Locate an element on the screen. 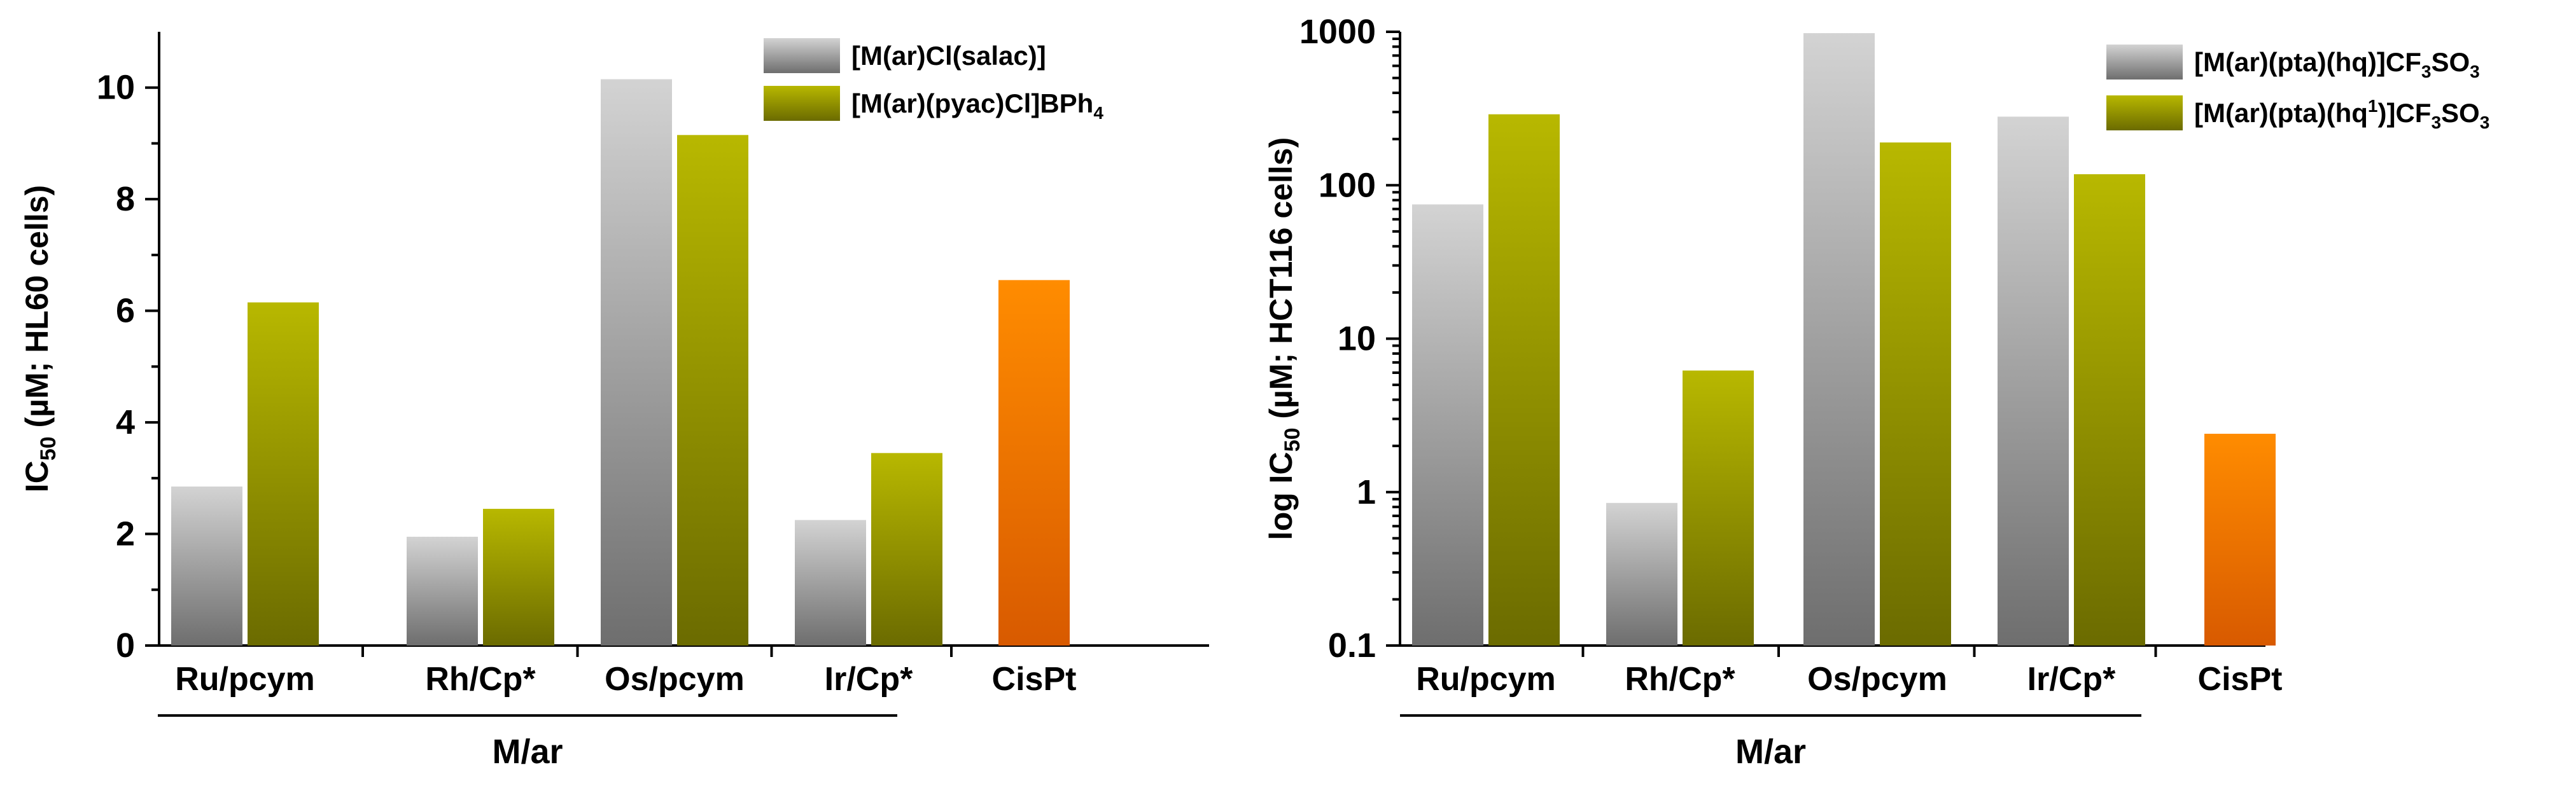  legend-label: [M(ar)(pta)(hq)]CF3SO3 is located at coordinates (2337, 64).